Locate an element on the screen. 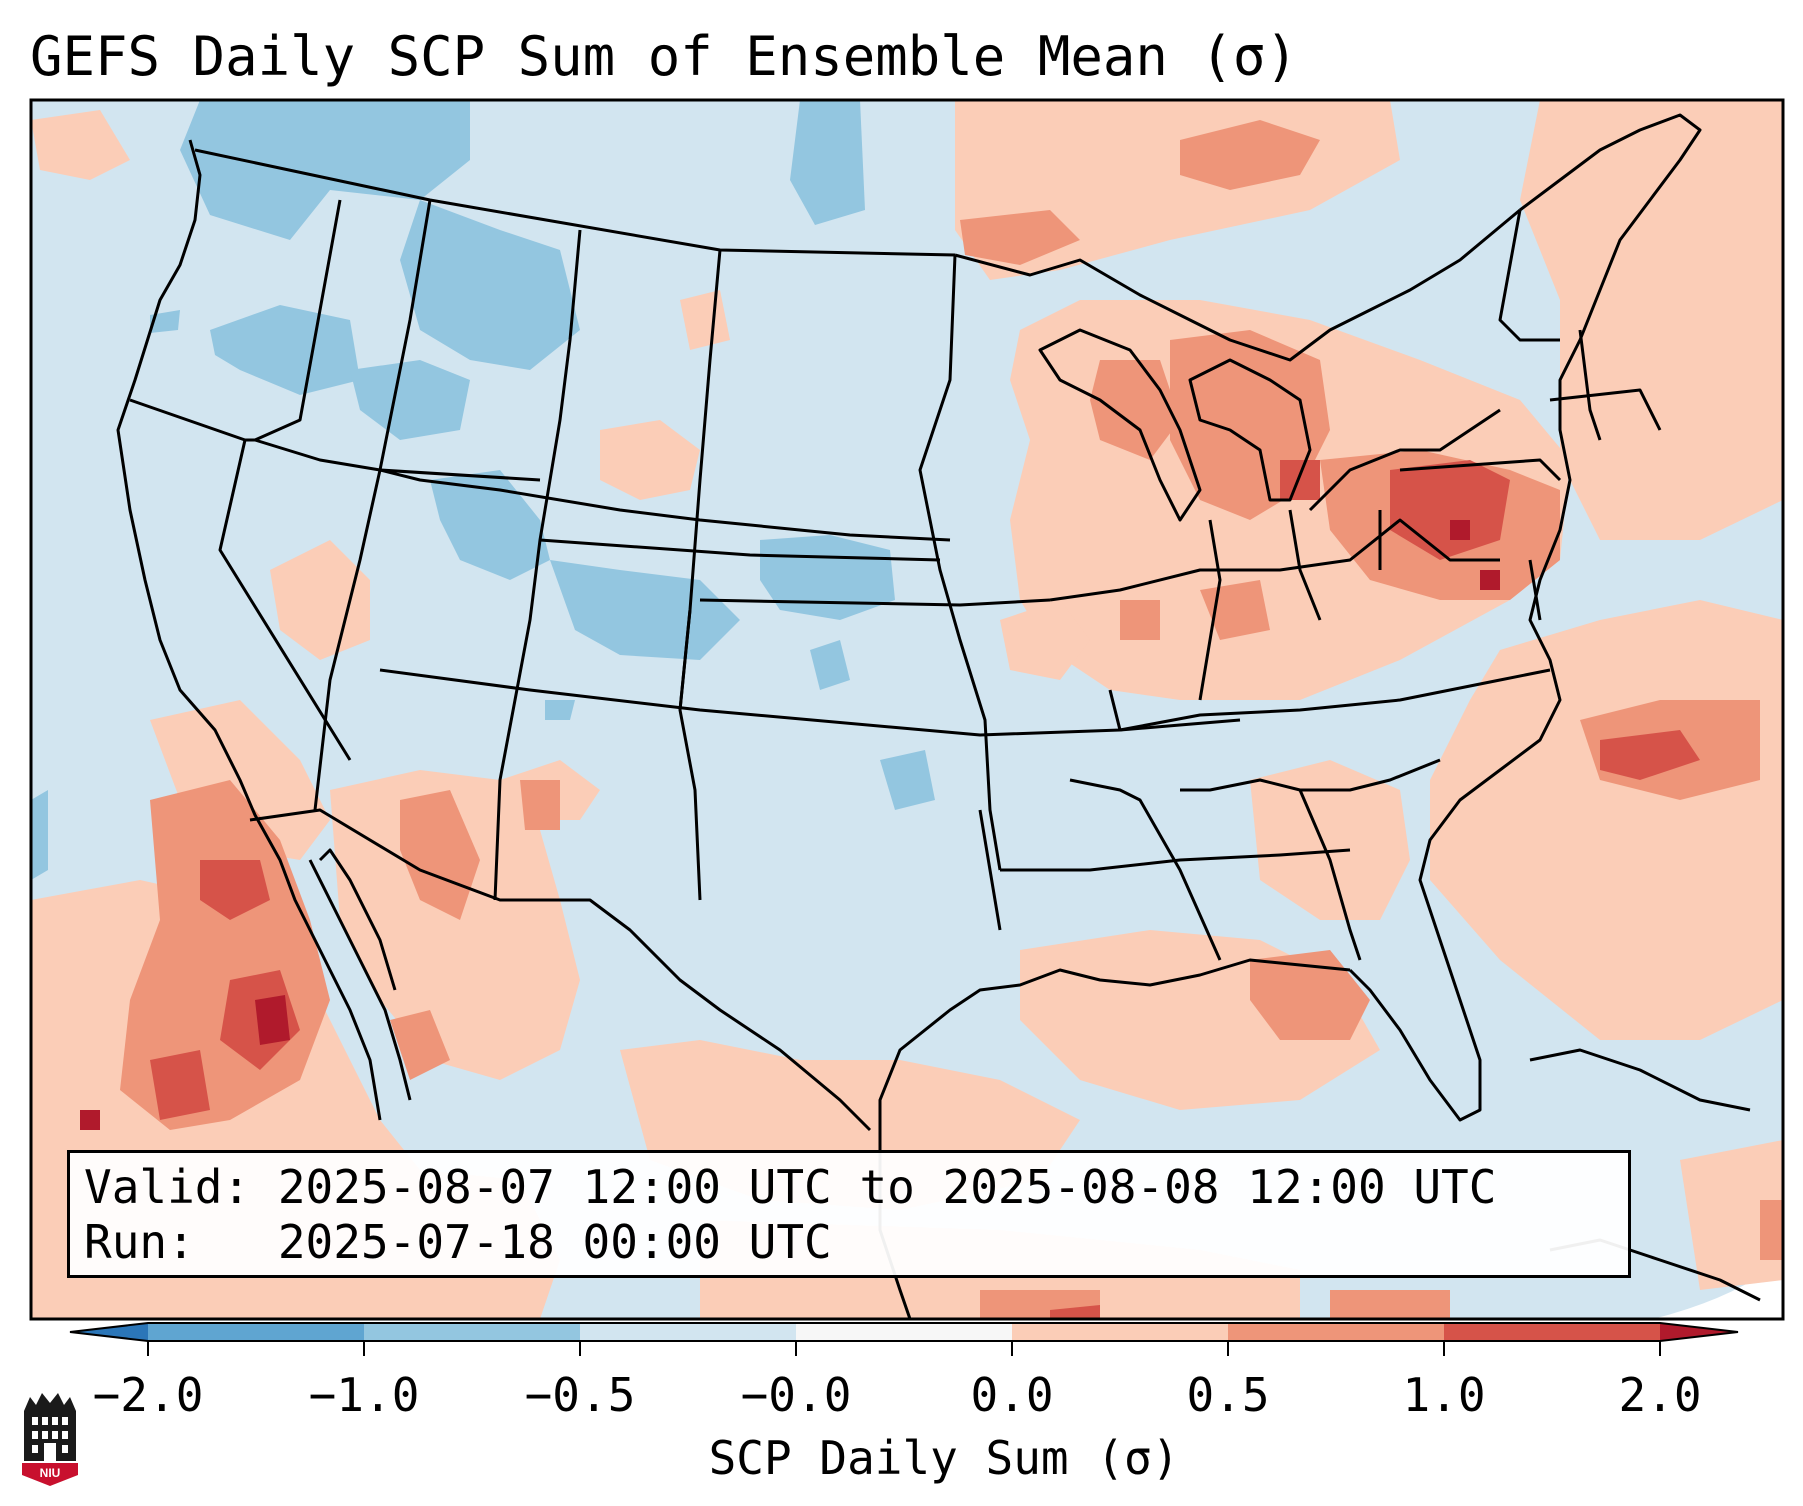  colorbar-tick-label: 0.0 is located at coordinates (1012, 1395).